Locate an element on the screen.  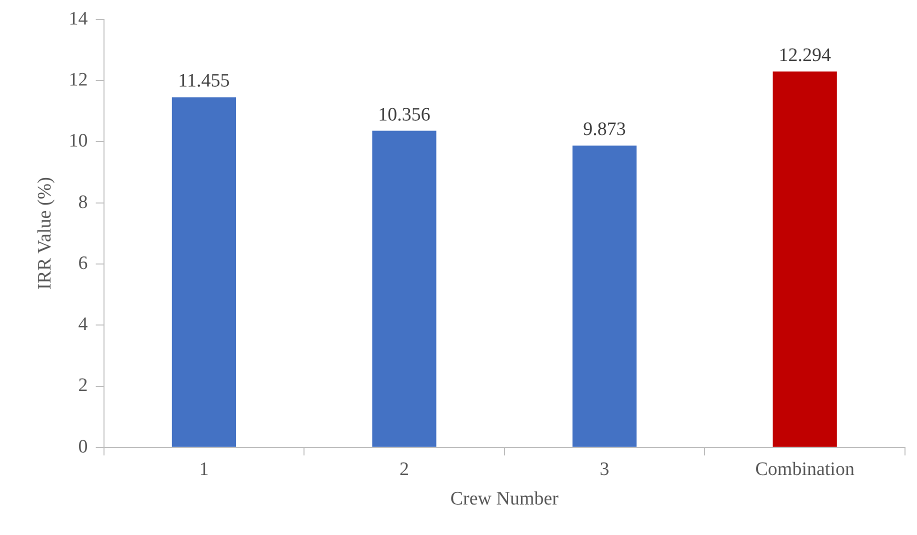
y-tick-label: 4 is located at coordinates (83, 325).